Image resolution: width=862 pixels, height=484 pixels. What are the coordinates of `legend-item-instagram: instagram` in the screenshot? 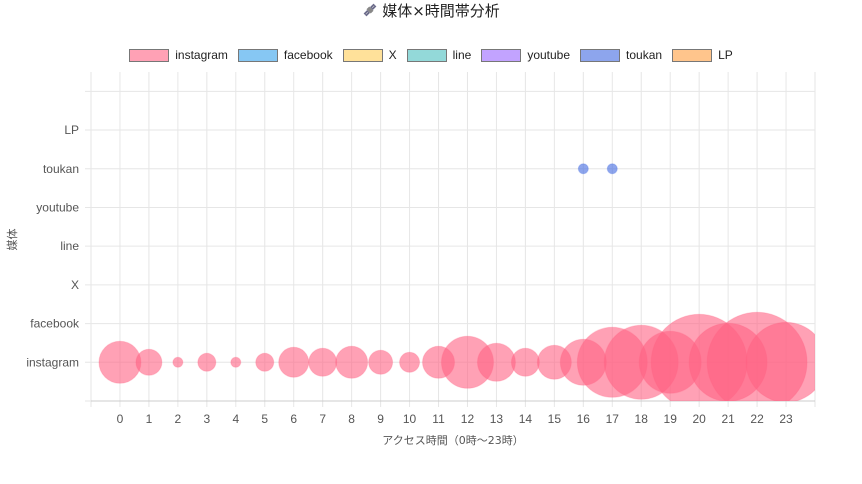 It's located at (178, 55).